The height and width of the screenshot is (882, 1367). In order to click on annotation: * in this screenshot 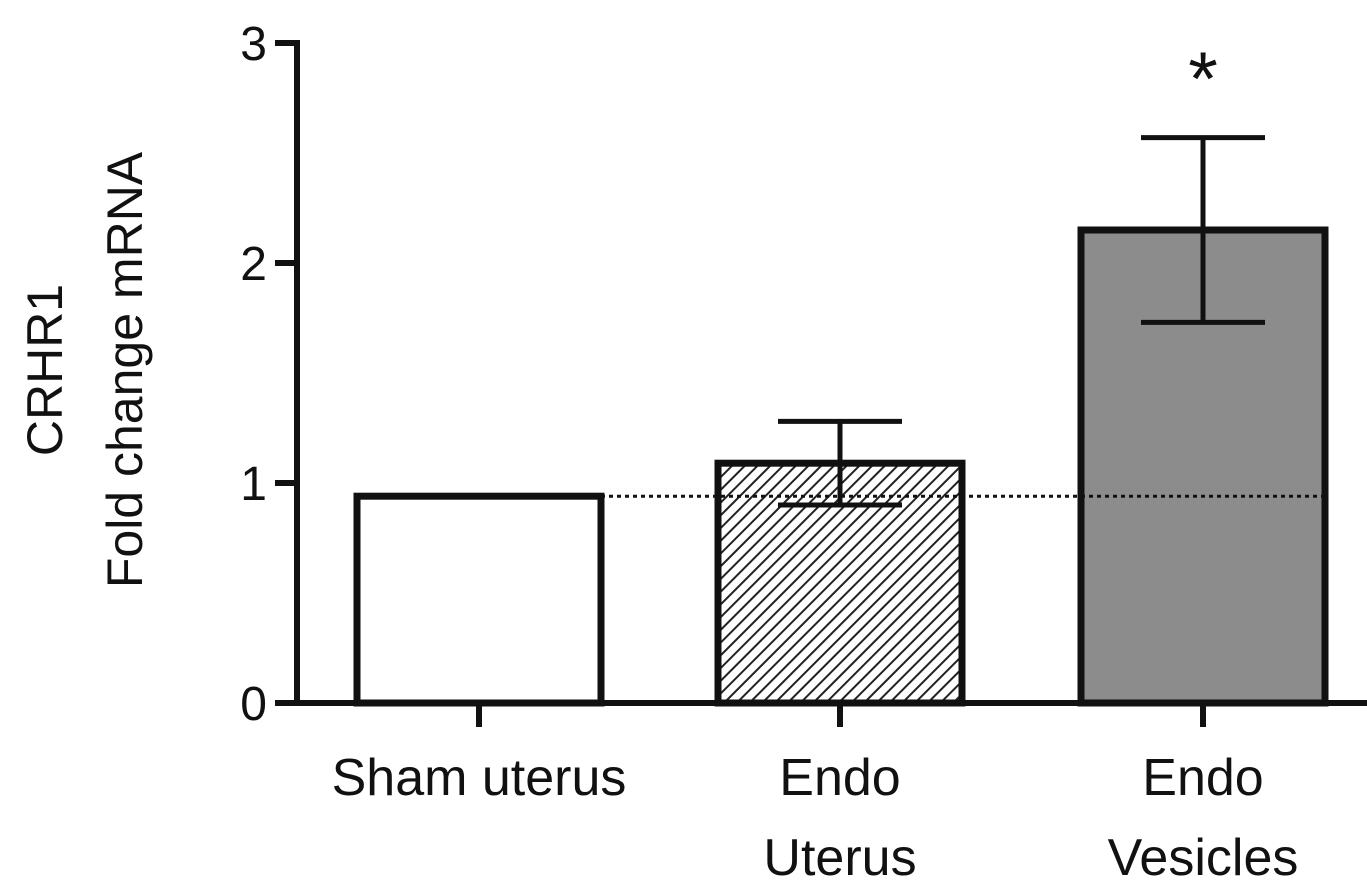, I will do `click(1203, 79)`.